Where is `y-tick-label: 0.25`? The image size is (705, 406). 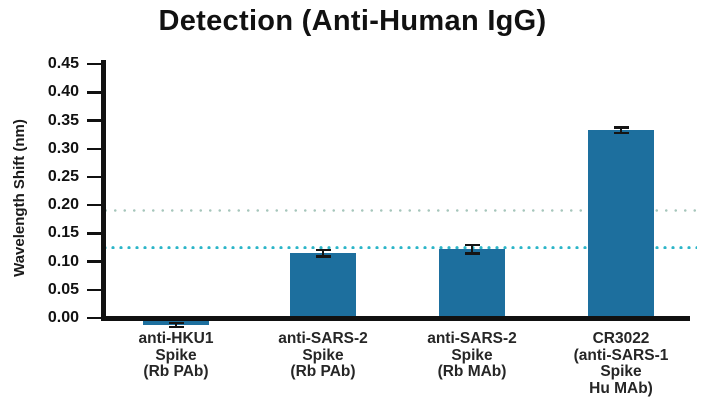 y-tick-label: 0.25 is located at coordinates (63, 176).